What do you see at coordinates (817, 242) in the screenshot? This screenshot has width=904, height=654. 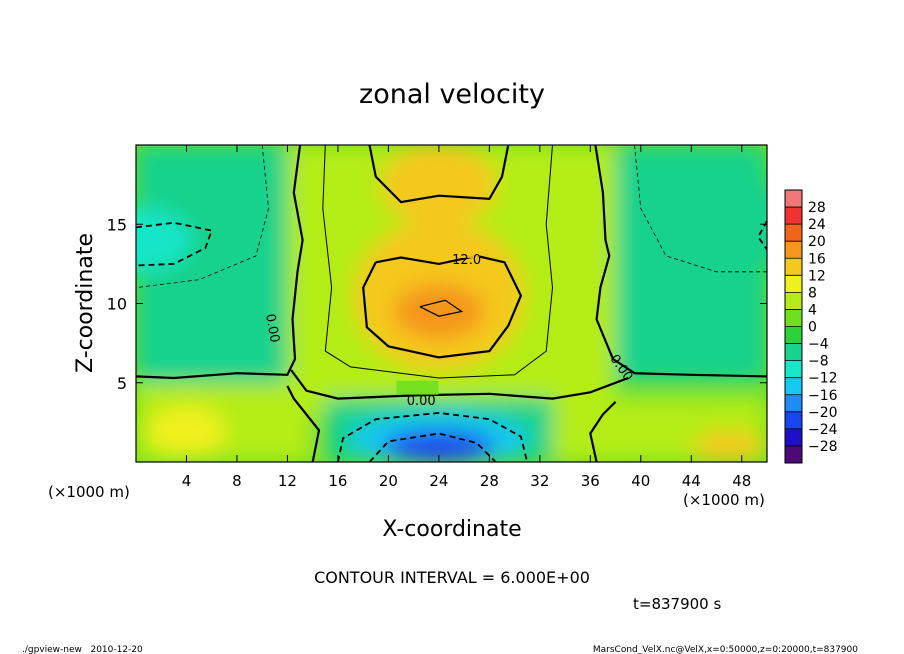 I see `colorbar-label: 20` at bounding box center [817, 242].